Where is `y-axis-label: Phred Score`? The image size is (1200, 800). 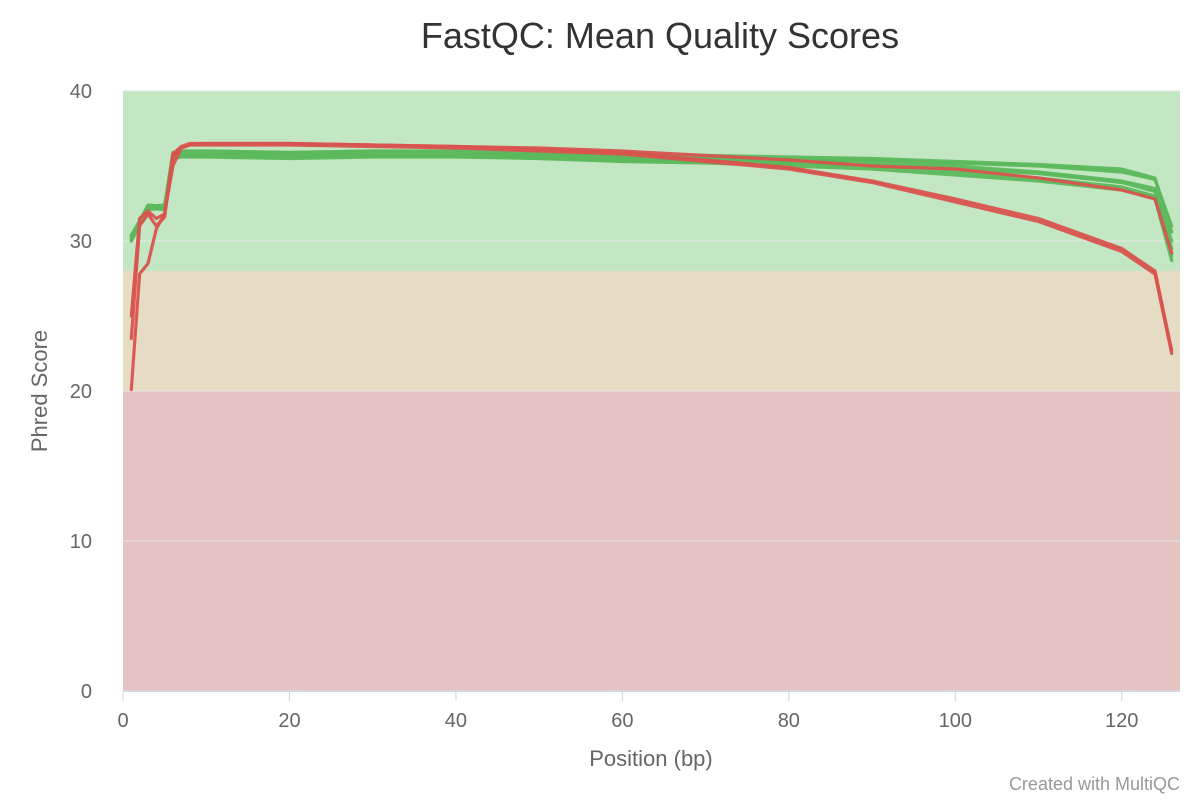
y-axis-label: Phred Score is located at coordinates (39, 391).